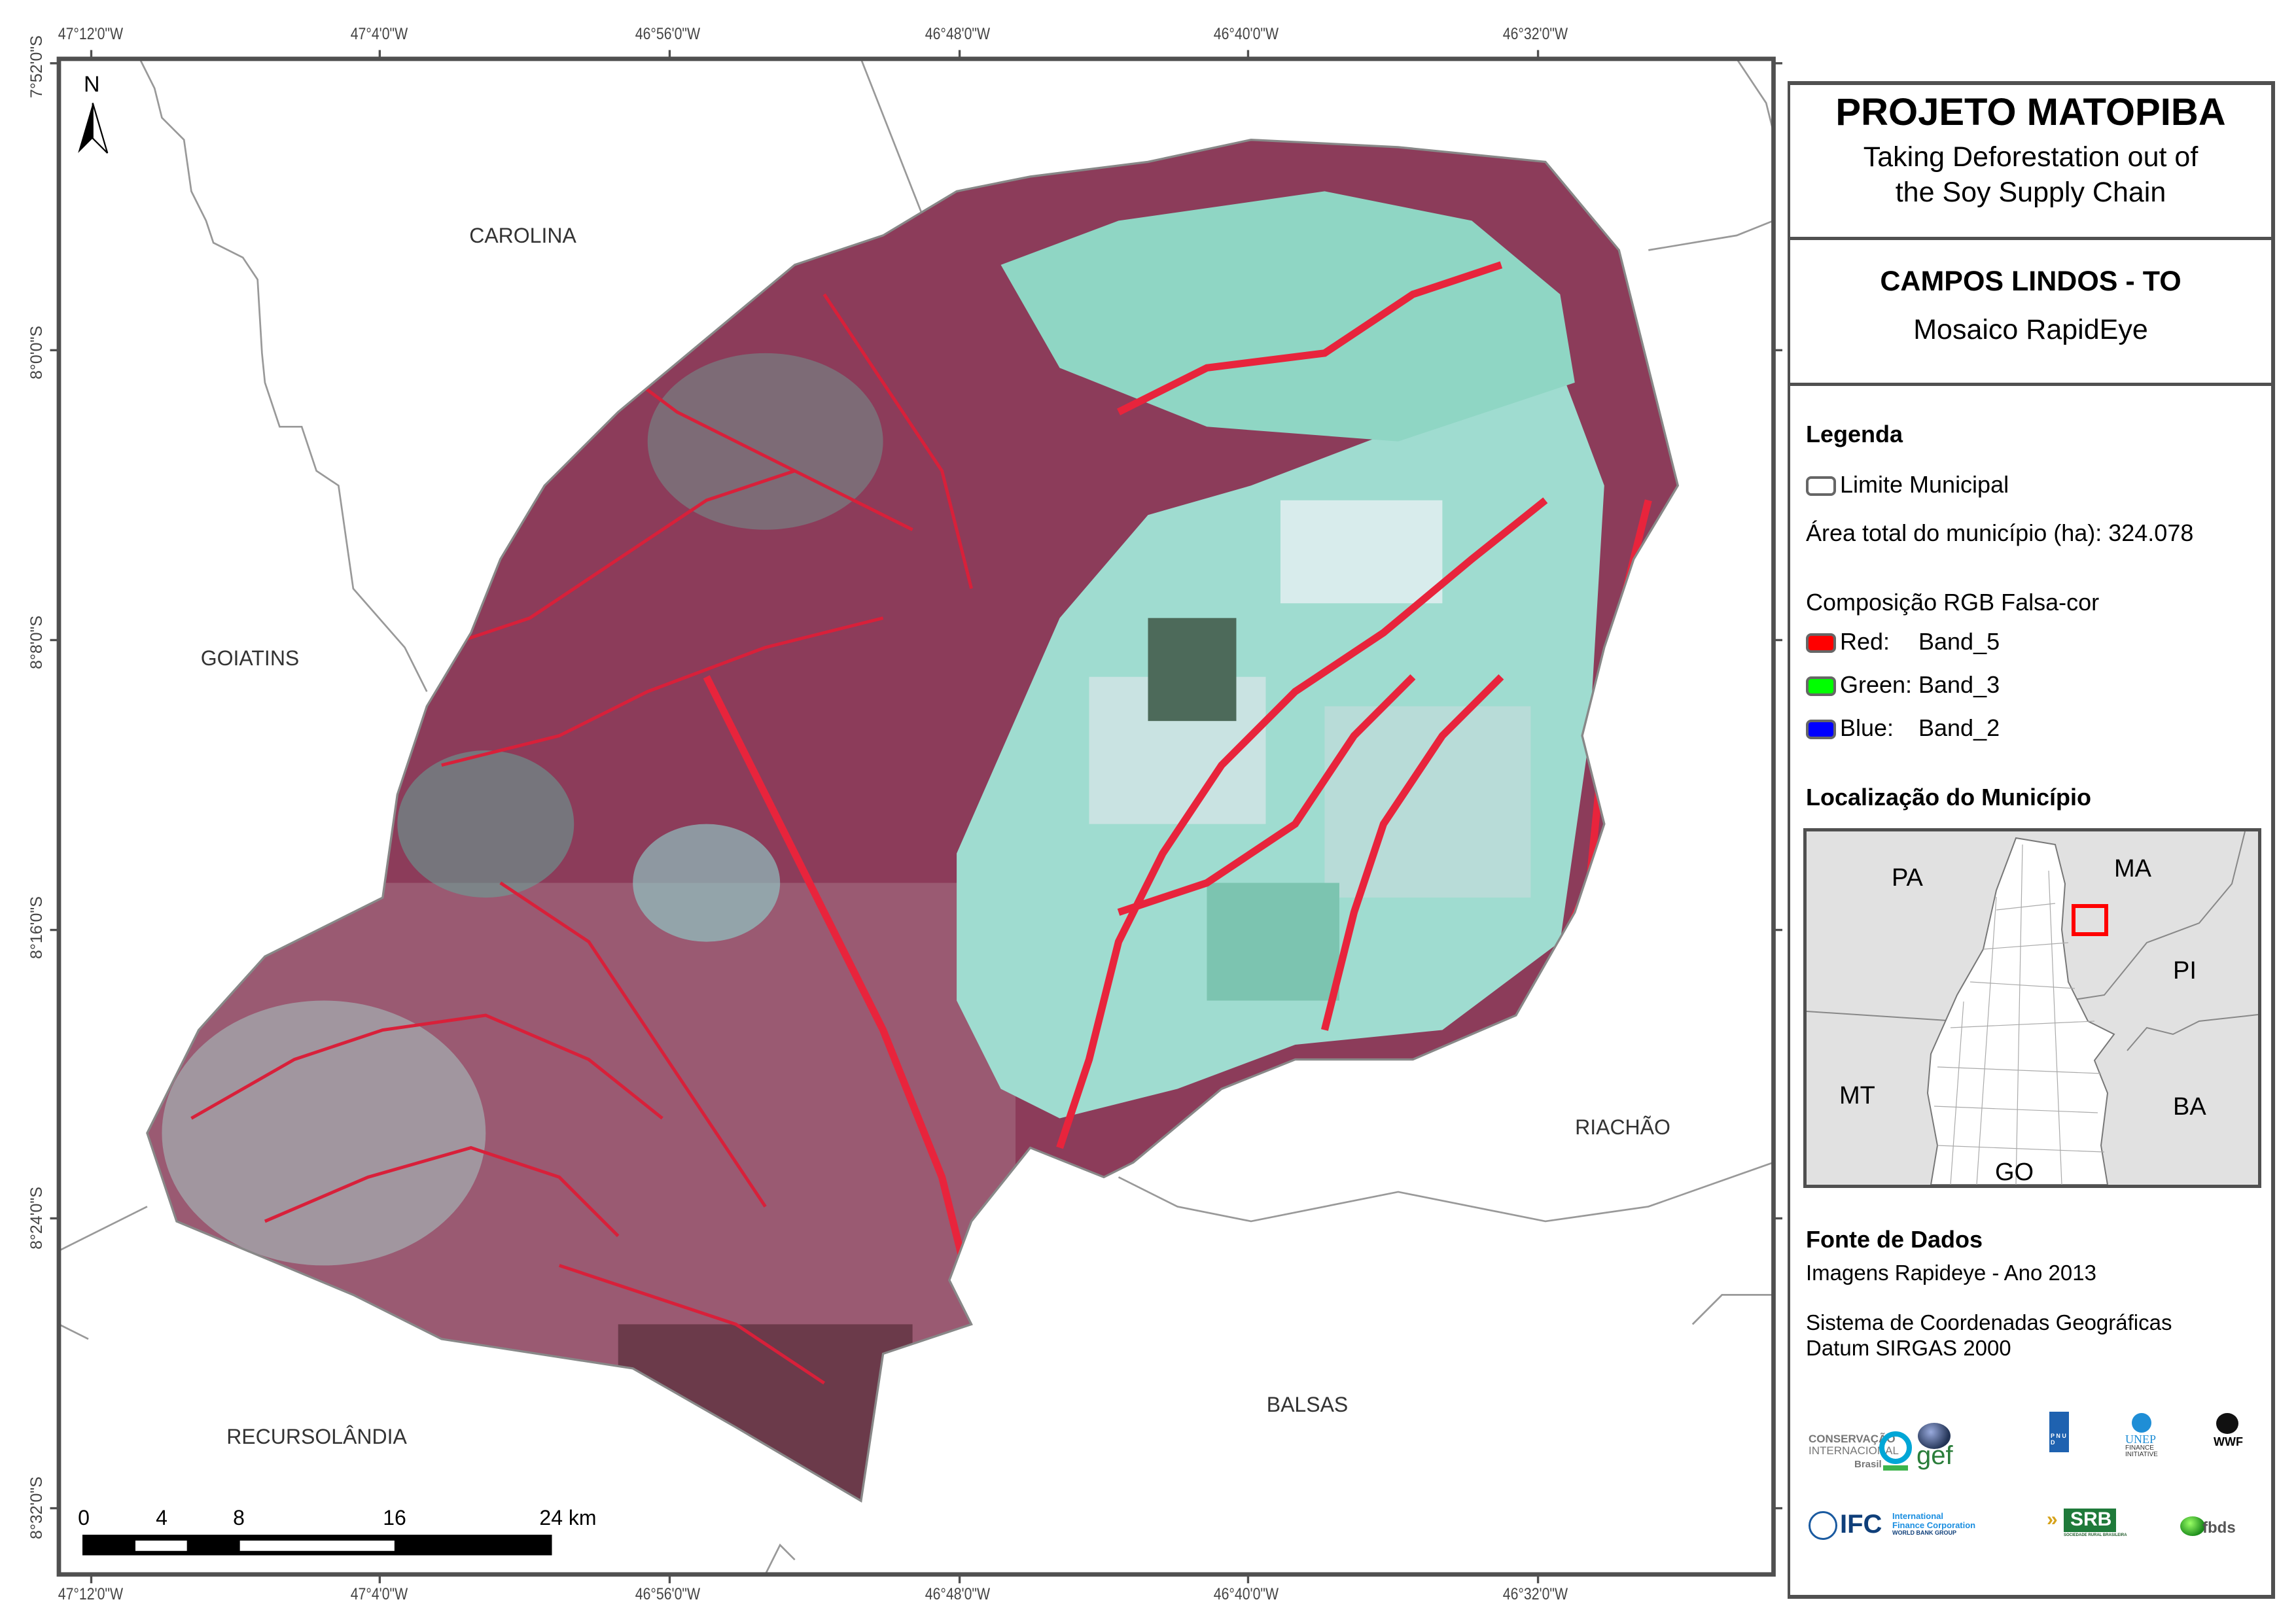 This screenshot has height=1623, width=2296. Describe the element at coordinates (1895, 1447) in the screenshot. I see `ci-ring-icon` at that location.